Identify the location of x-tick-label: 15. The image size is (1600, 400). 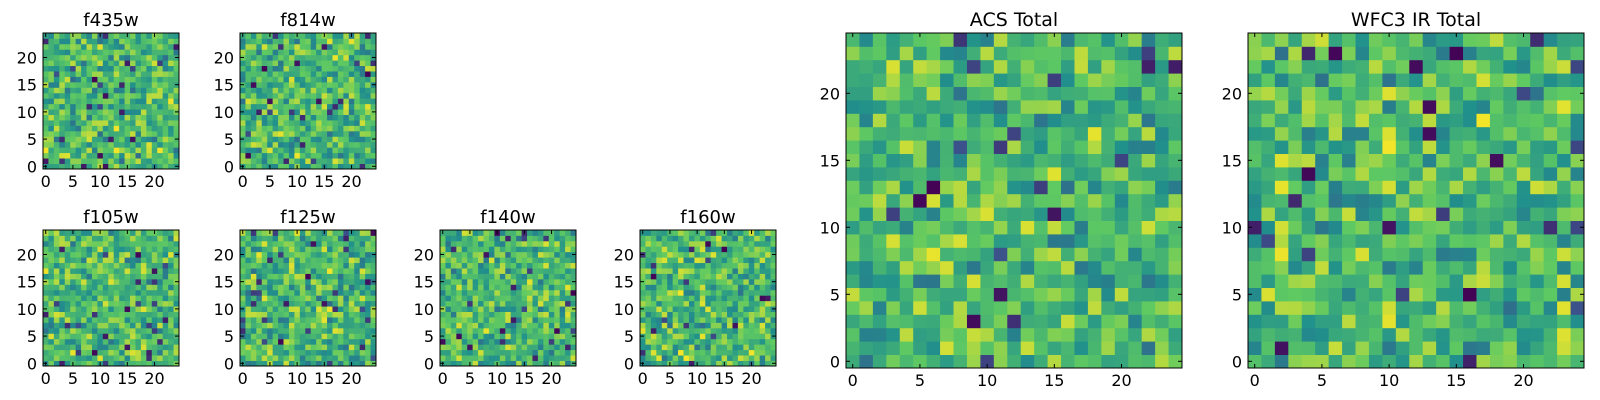
(1054, 380).